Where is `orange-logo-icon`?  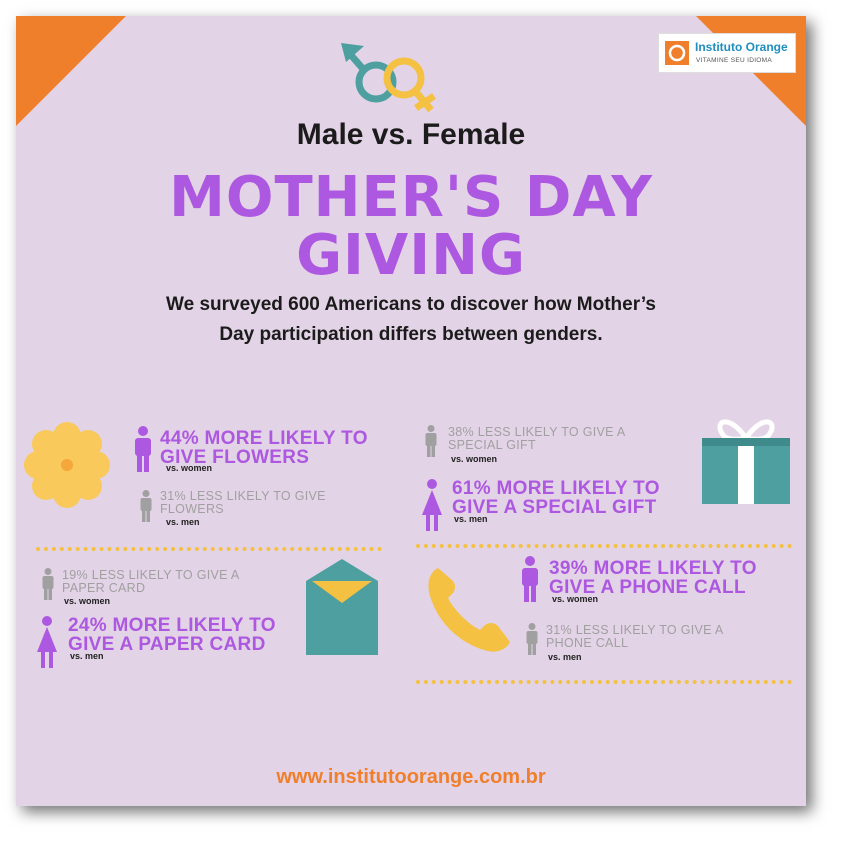
orange-logo-icon is located at coordinates (677, 53).